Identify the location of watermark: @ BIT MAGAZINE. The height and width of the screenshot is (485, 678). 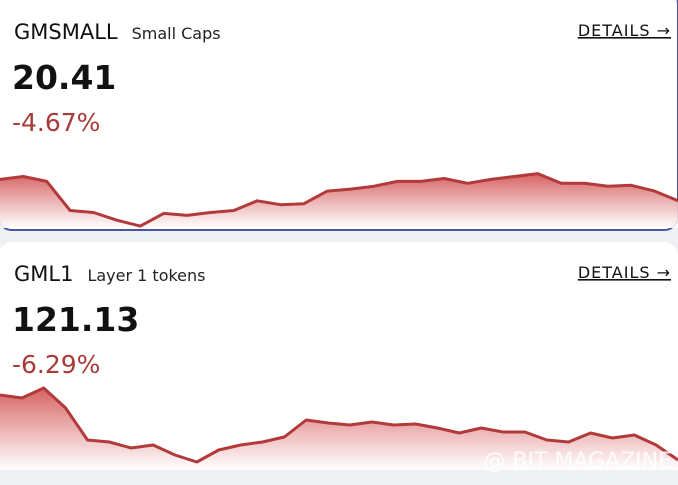
(577, 461).